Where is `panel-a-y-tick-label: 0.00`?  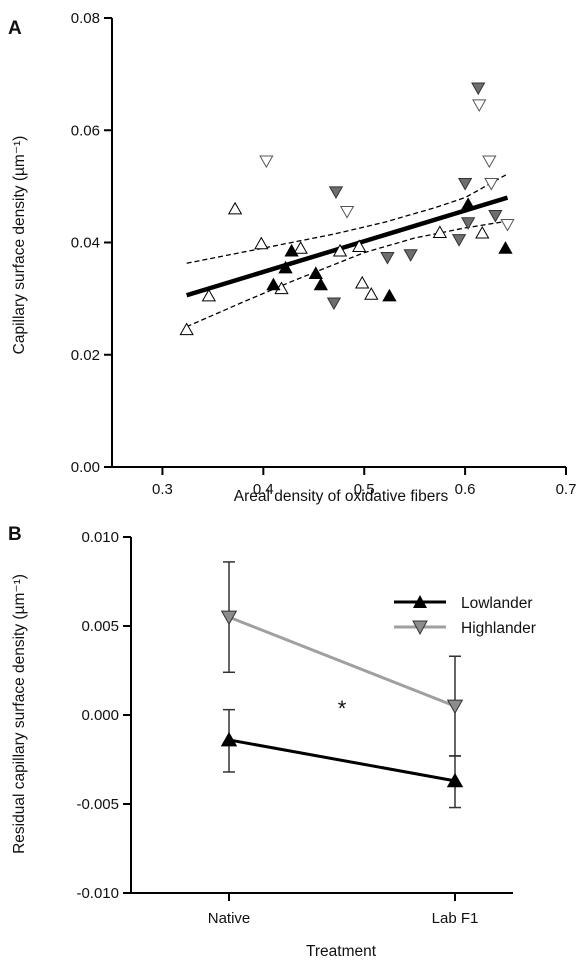 panel-a-y-tick-label: 0.00 is located at coordinates (85, 467).